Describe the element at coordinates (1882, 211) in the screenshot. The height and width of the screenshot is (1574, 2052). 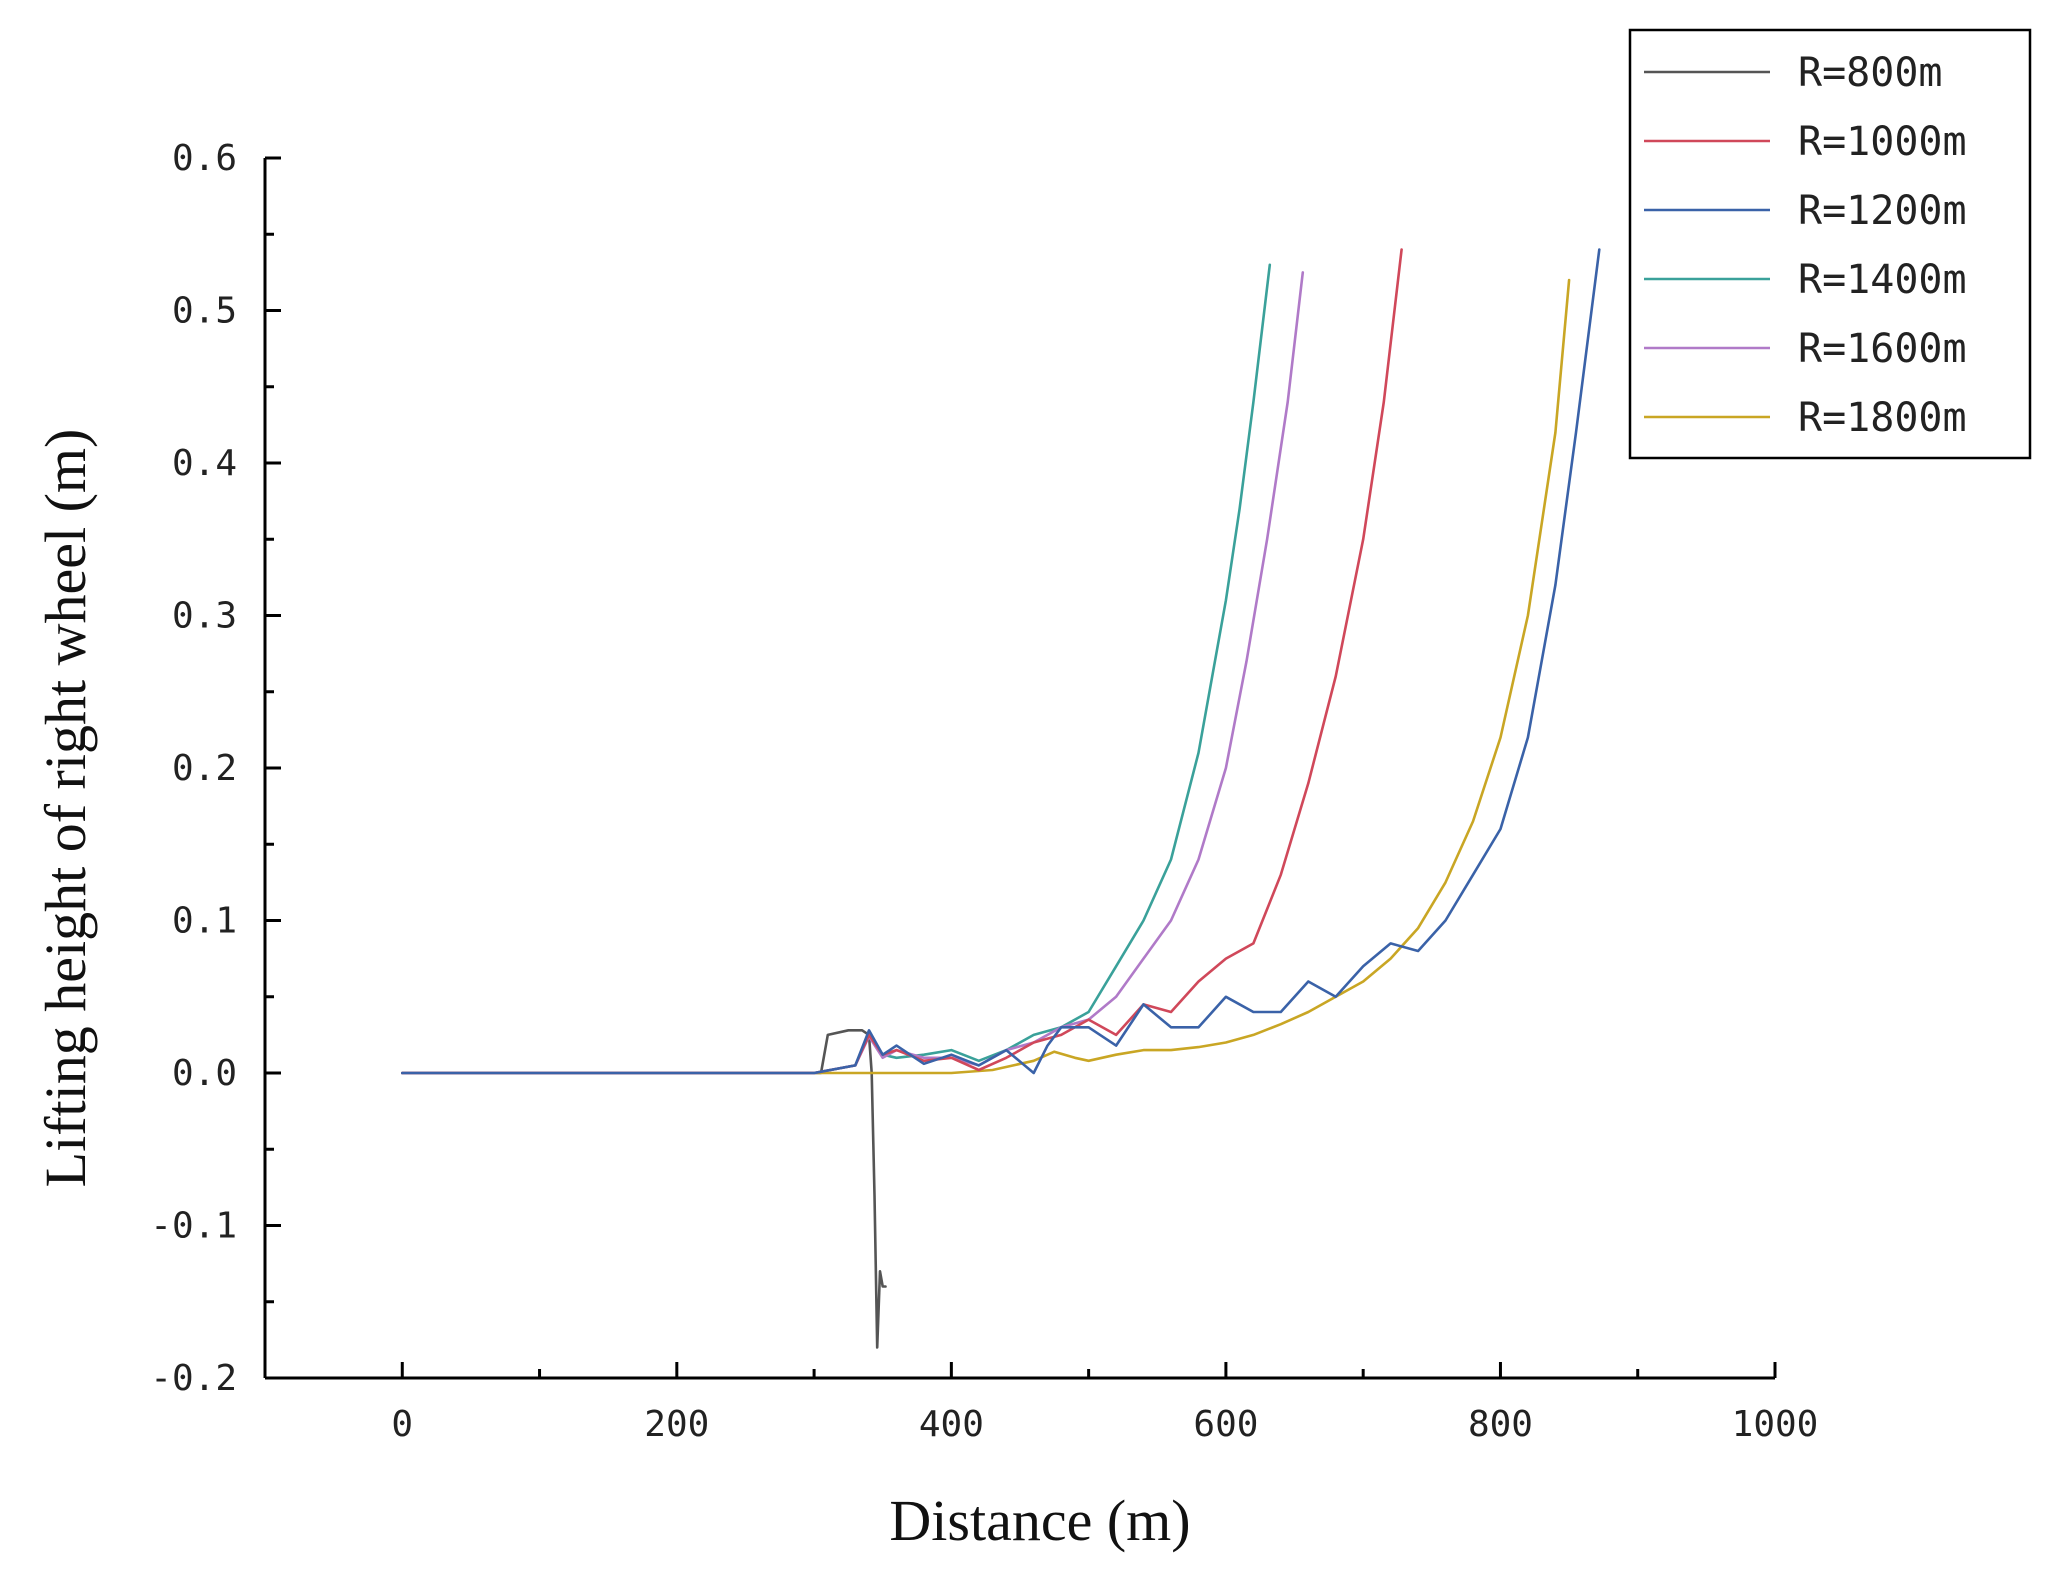
I see `legend-label: R=1200m` at that location.